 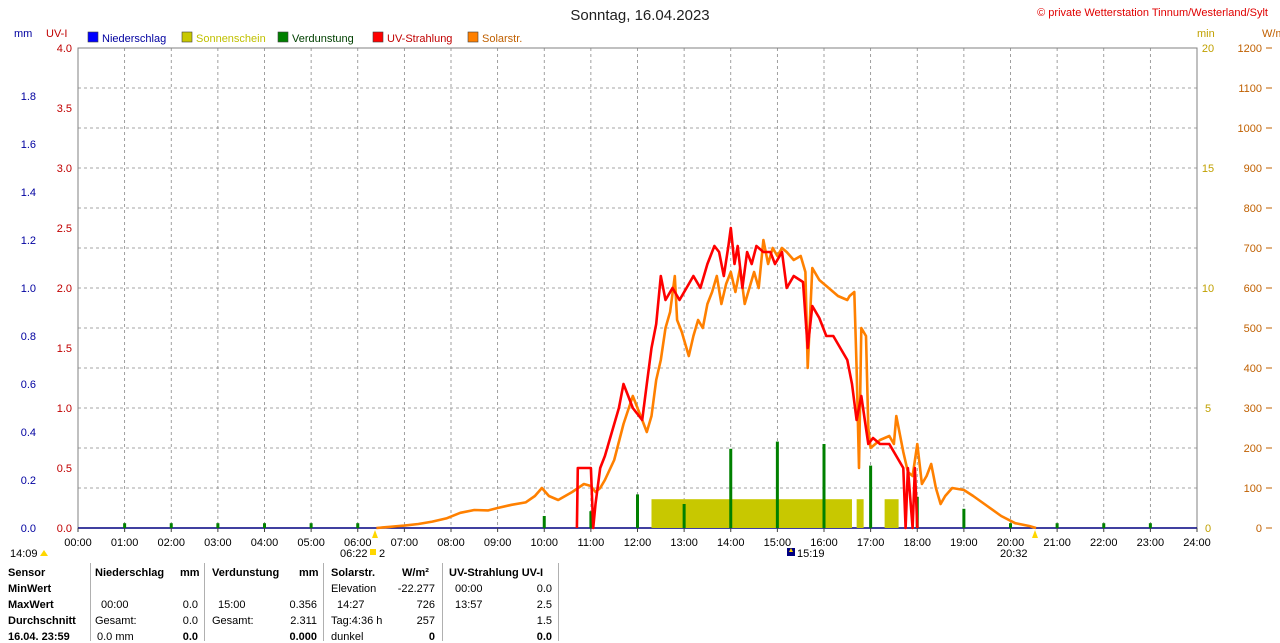 I want to click on marker-sunrise-extra: 2, so click(x=382, y=554).